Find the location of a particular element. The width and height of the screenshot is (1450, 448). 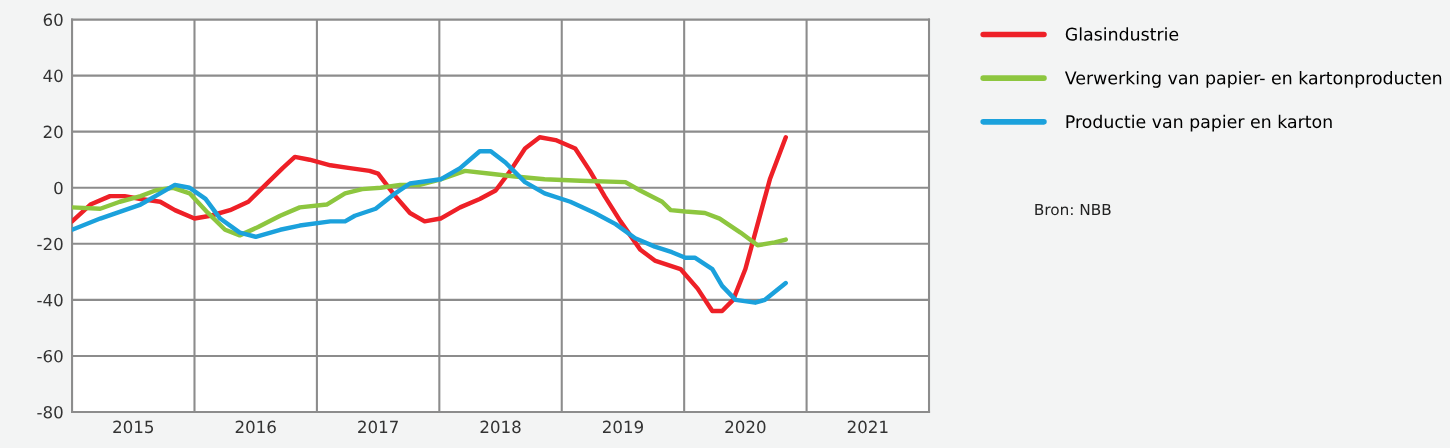

text: Bron: NBB is located at coordinates (1073, 209).